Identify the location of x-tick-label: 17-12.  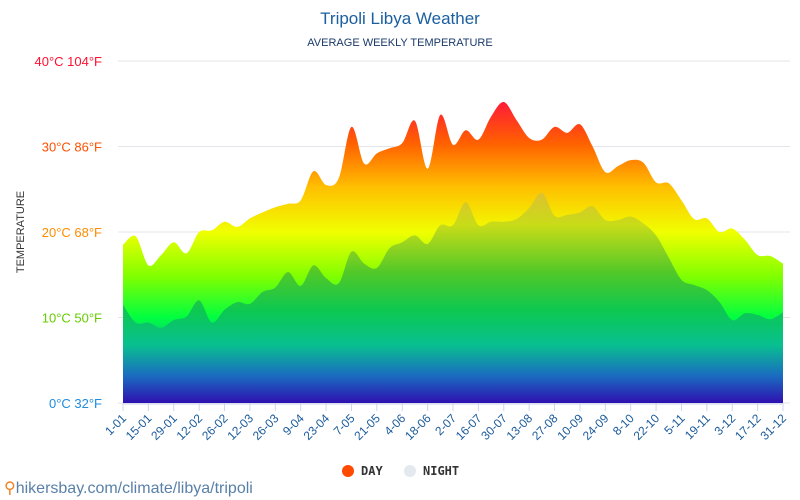
(748, 427).